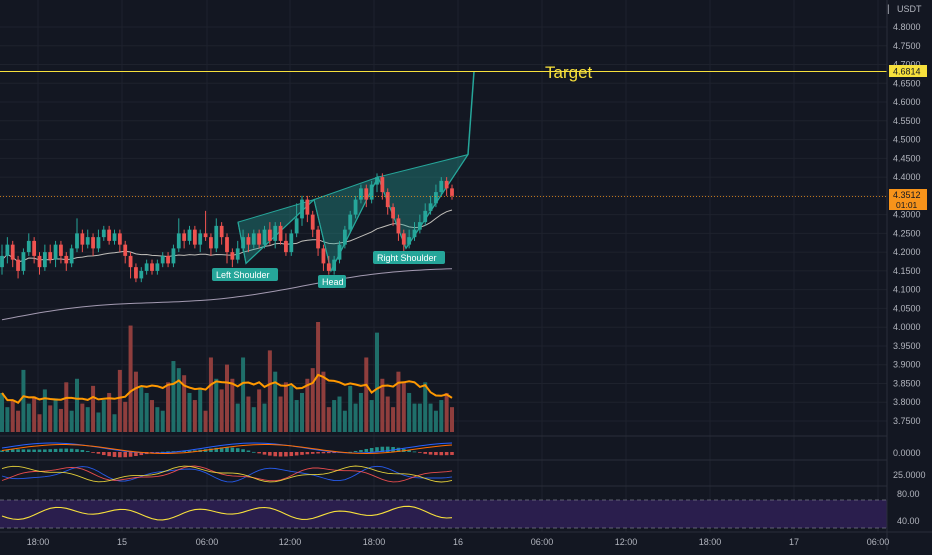 This screenshot has width=932, height=555. Describe the element at coordinates (909, 475) in the screenshot. I see `dmi-axis-label: 25.0000` at that location.